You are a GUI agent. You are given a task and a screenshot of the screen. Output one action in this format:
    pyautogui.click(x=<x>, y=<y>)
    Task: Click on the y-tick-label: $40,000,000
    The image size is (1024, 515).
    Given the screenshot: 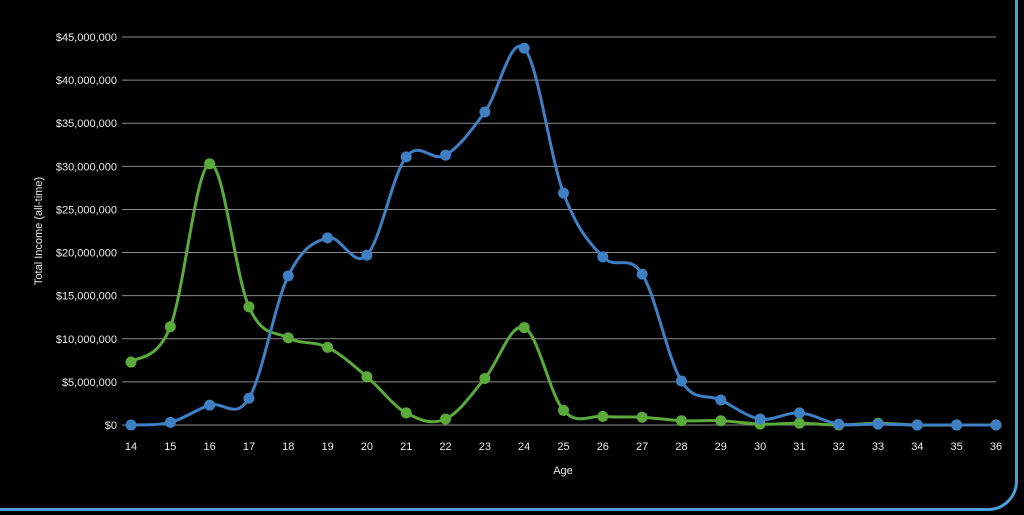 What is the action you would take?
    pyautogui.click(x=86, y=81)
    